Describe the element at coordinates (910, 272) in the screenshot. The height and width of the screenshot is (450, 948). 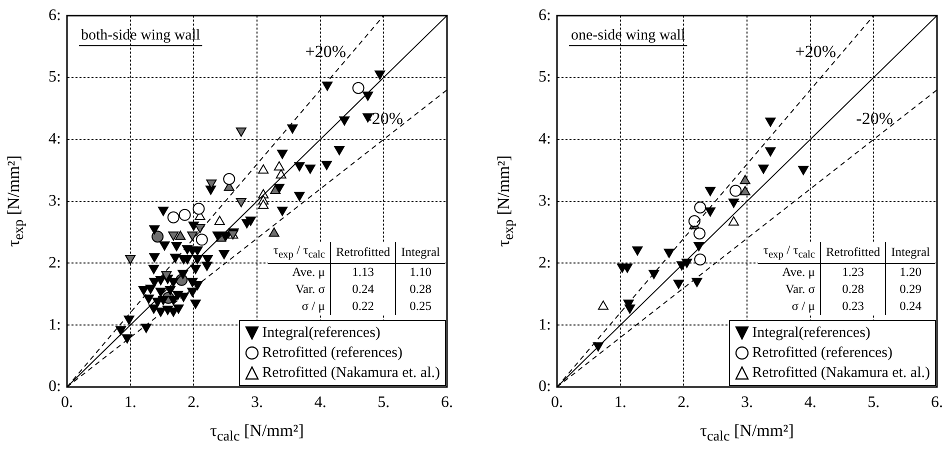
I see `annotation: 1.20` at that location.